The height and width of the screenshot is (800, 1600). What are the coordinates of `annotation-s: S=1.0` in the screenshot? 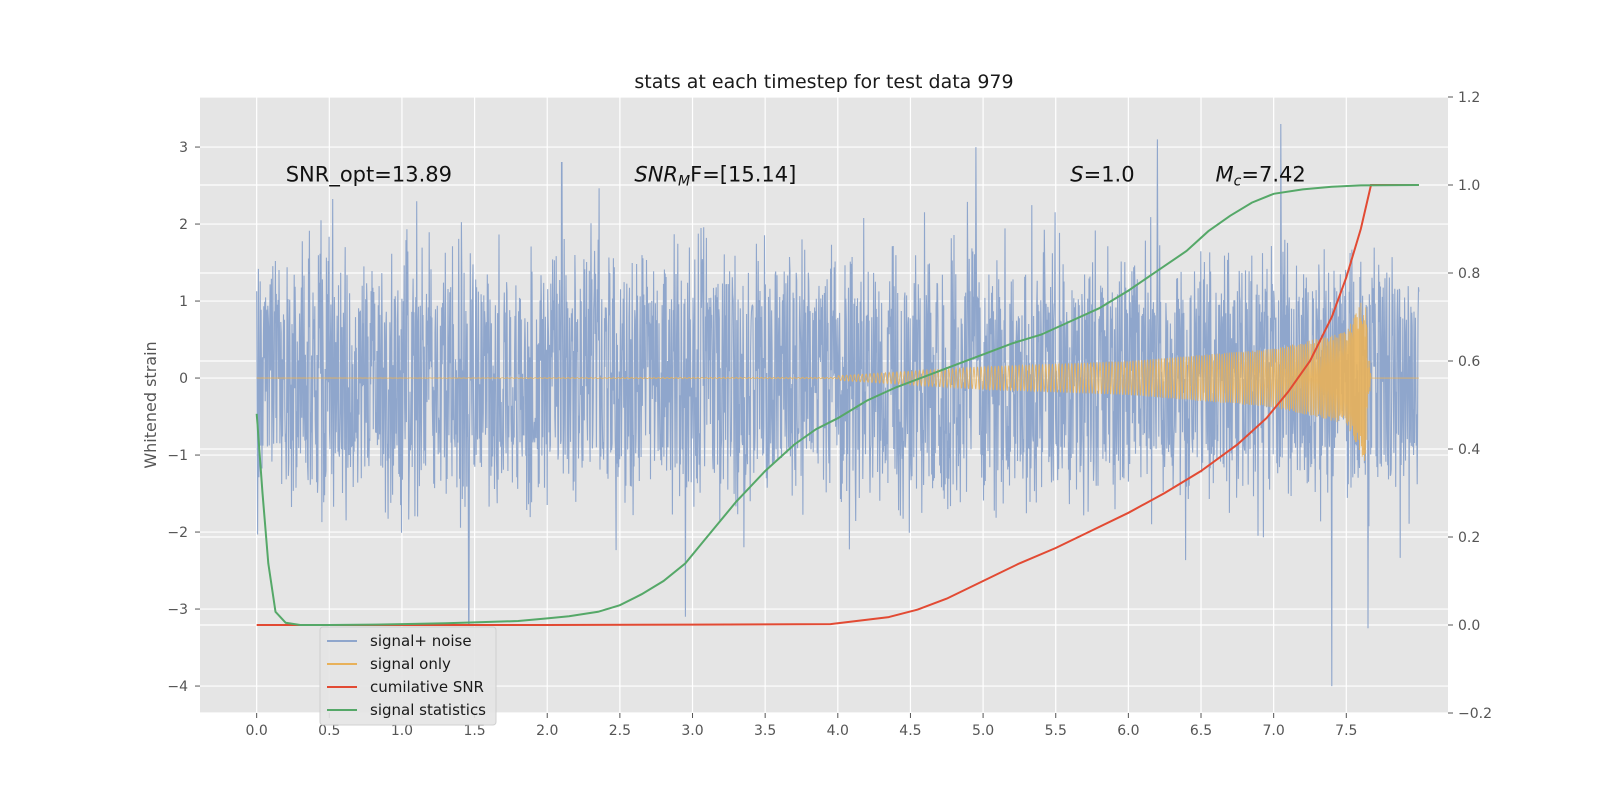 It's located at (1102, 175).